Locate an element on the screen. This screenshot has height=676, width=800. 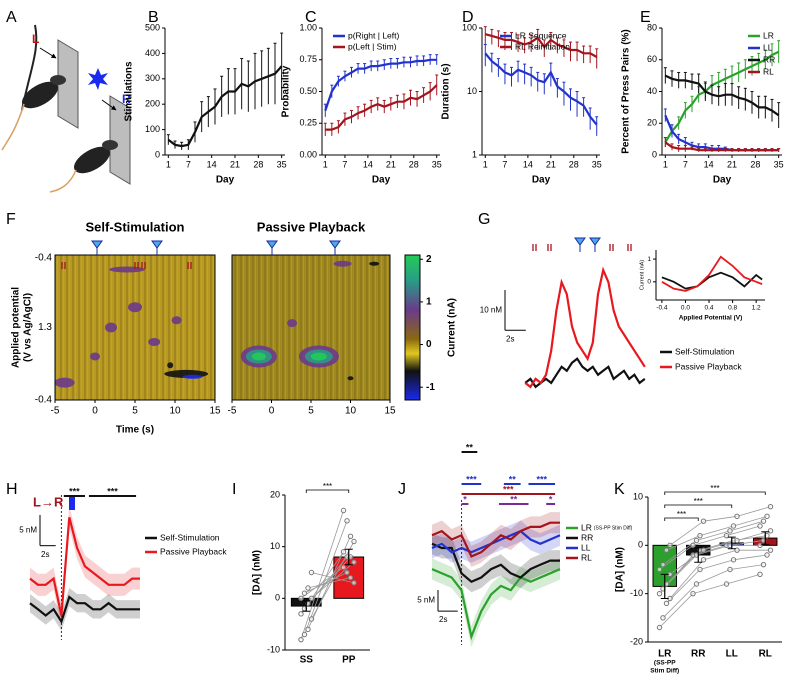
x-tick-label: 15 is located at coordinates (390, 411).